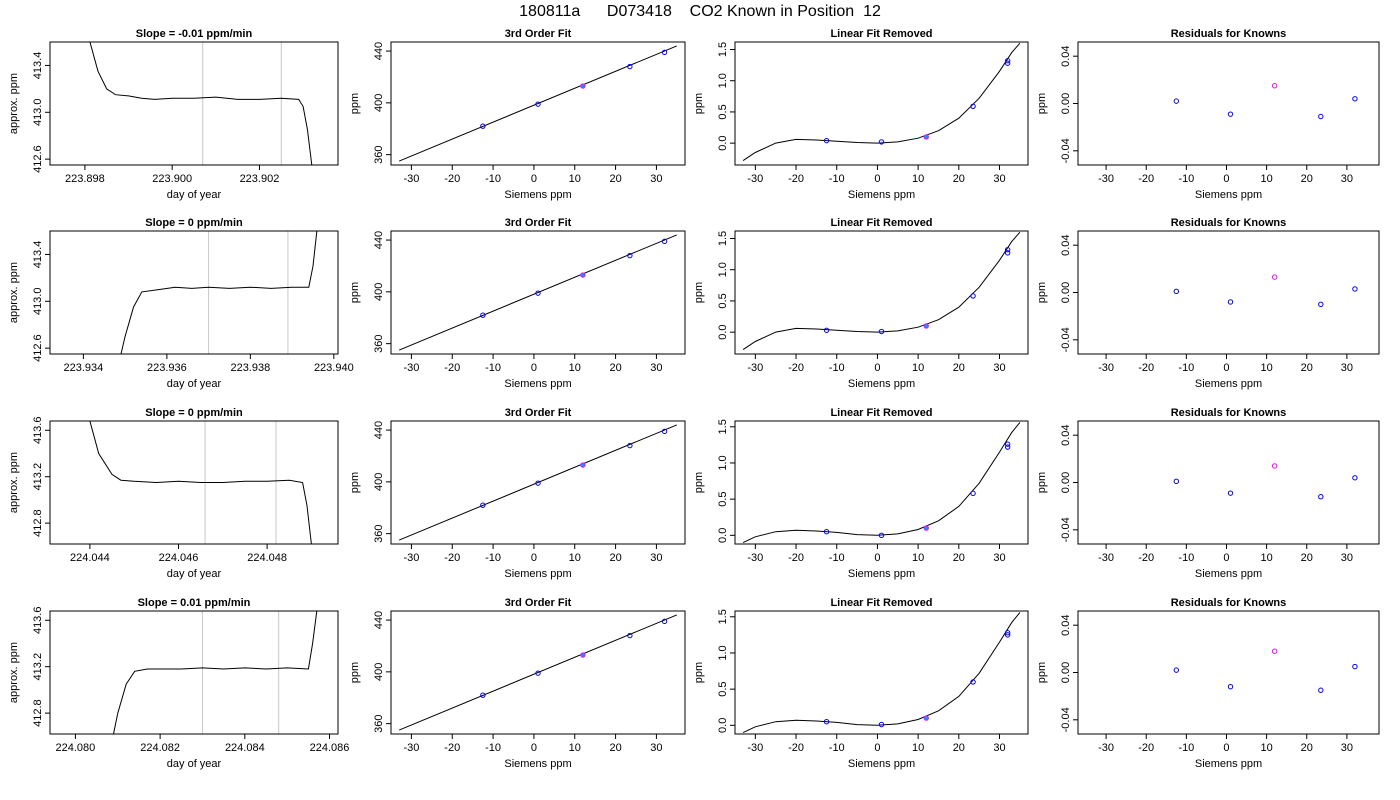 The height and width of the screenshot is (800, 1400). What do you see at coordinates (379, 723) in the screenshot?
I see `y-tick-label: 360` at bounding box center [379, 723].